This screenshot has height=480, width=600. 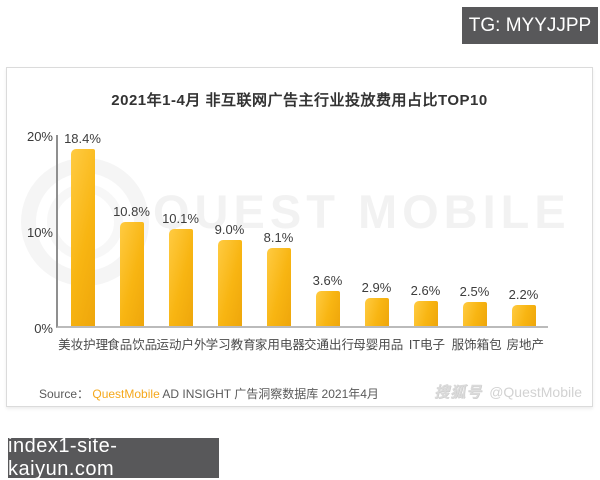 I want to click on telegram-contact-badge: TG: MYYJJPP, so click(x=530, y=25).